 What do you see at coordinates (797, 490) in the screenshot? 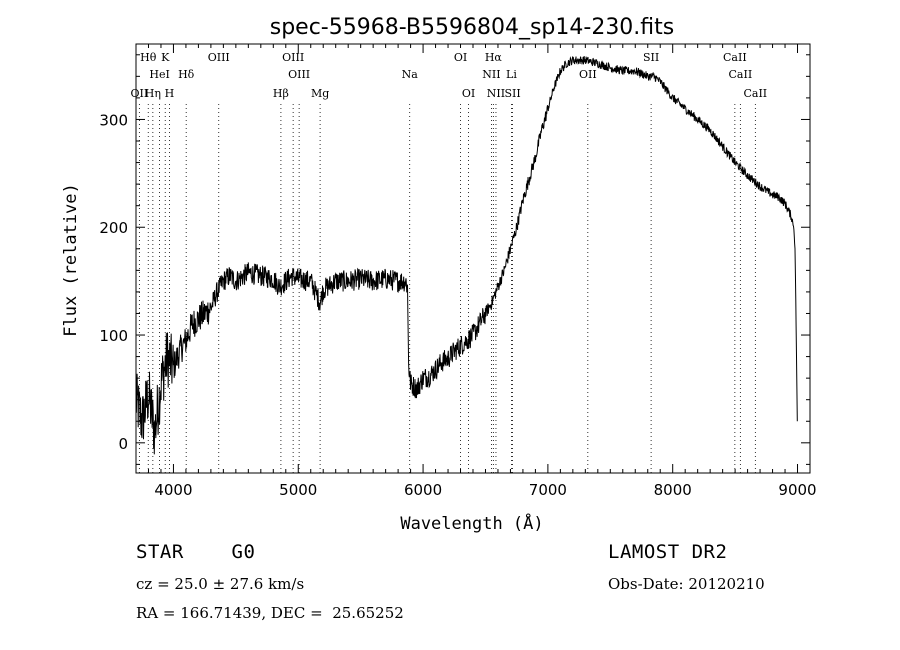
I see `x-tick-label: 9000` at bounding box center [797, 490].